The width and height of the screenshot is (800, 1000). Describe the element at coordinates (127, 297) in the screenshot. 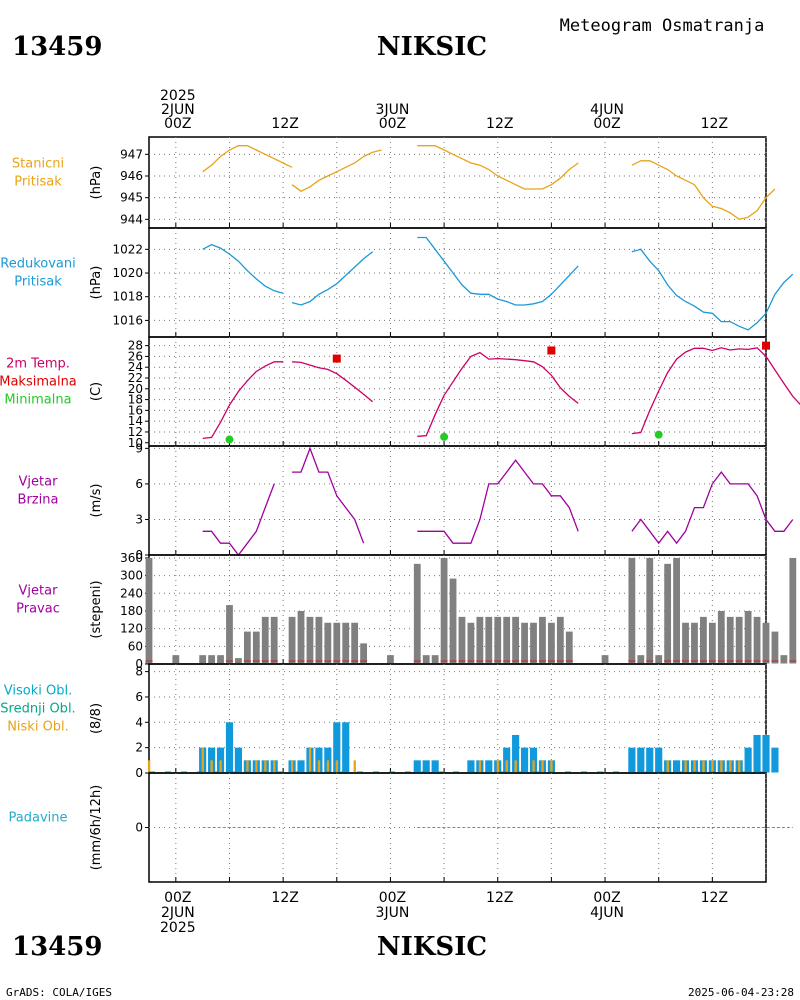

I see `y-tick-label: 1018` at that location.